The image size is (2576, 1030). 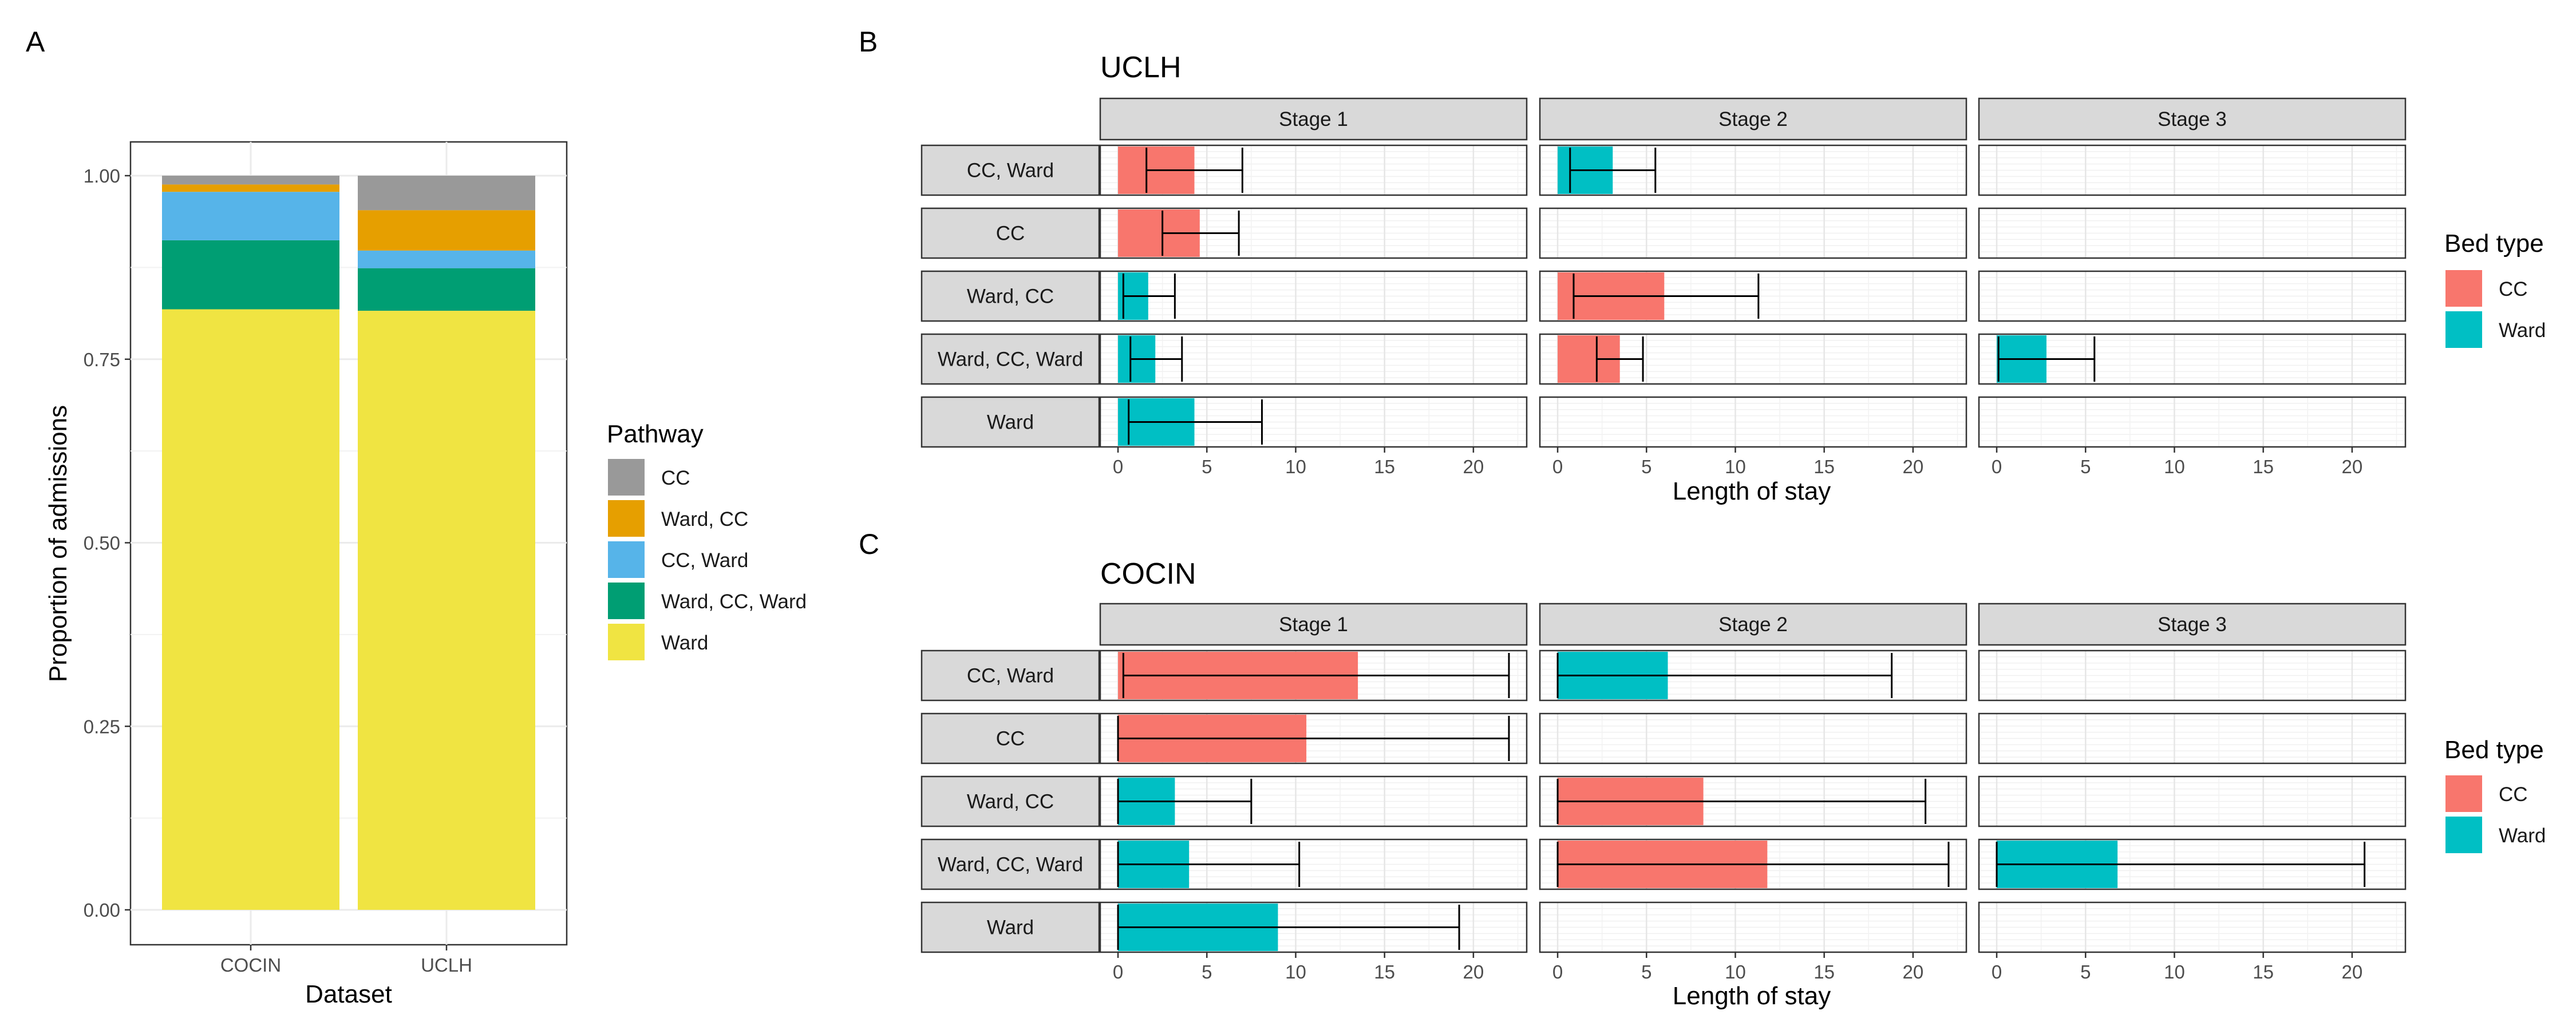 I want to click on bed-type-legend-b-title: Bed type, so click(x=2494, y=243).